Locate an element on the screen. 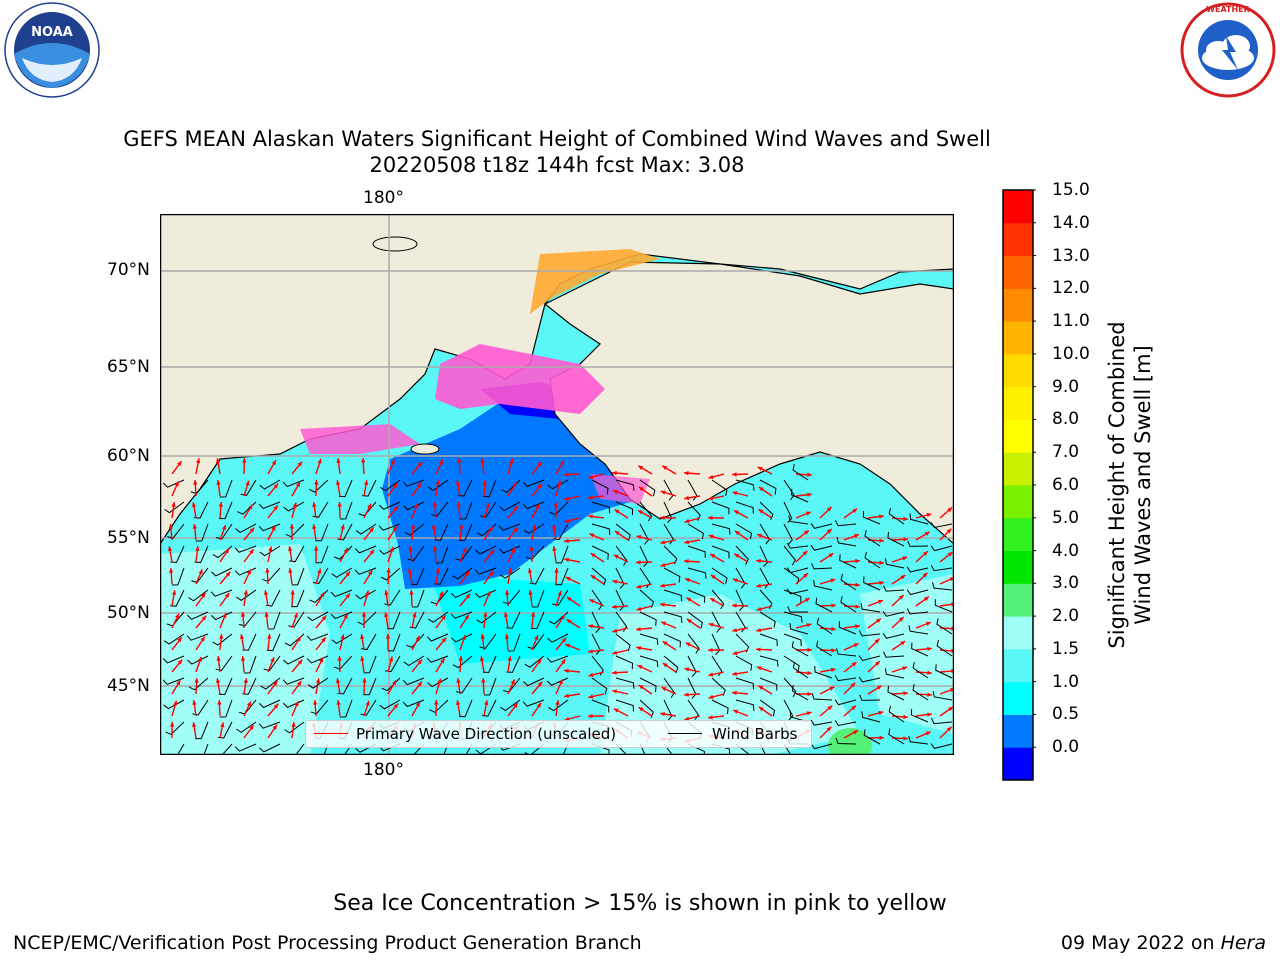 This screenshot has height=960, width=1280. max-wave-area is located at coordinates (850, 741).